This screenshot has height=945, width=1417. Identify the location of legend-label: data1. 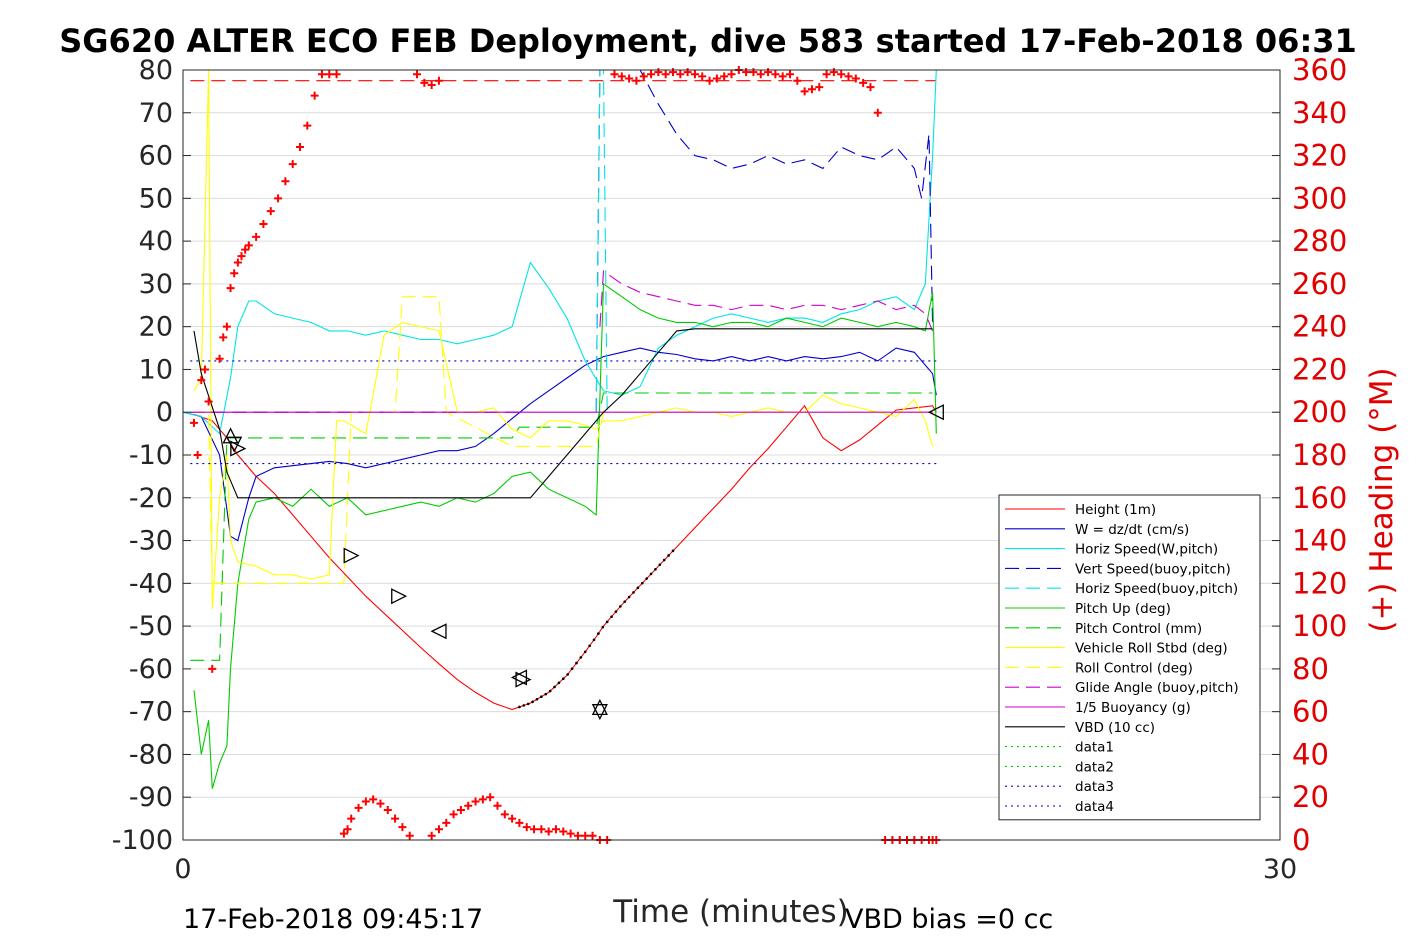
(1094, 748).